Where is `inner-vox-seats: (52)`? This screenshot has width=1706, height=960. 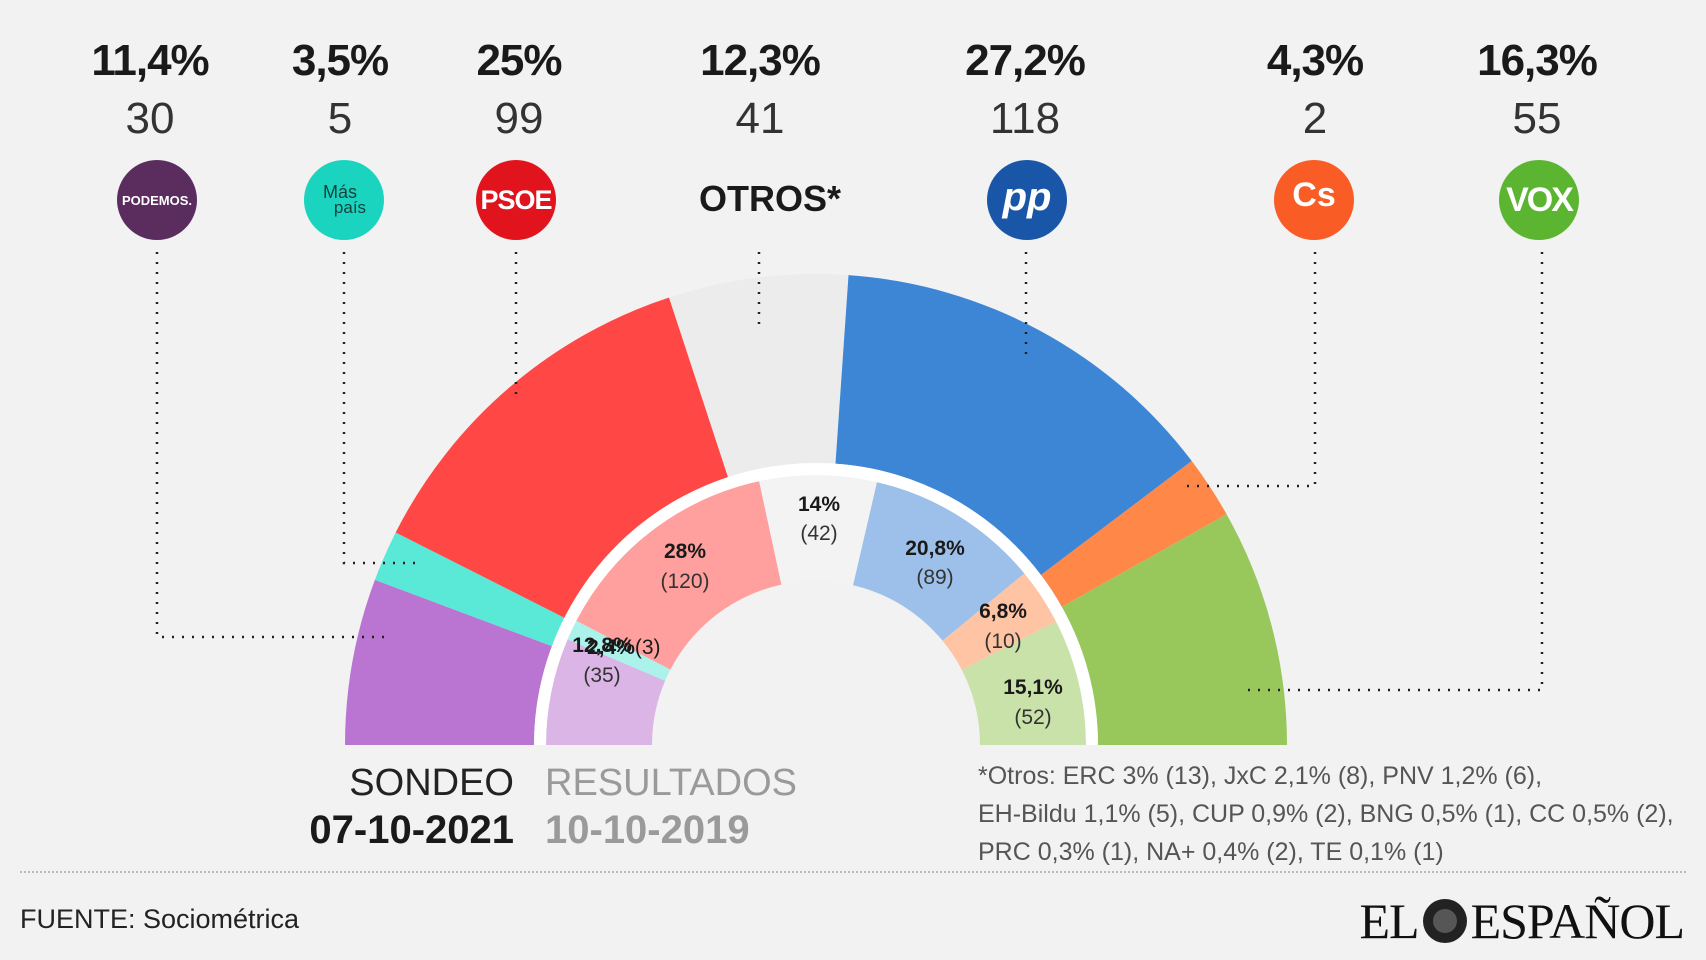
inner-vox-seats: (52) is located at coordinates (1033, 717).